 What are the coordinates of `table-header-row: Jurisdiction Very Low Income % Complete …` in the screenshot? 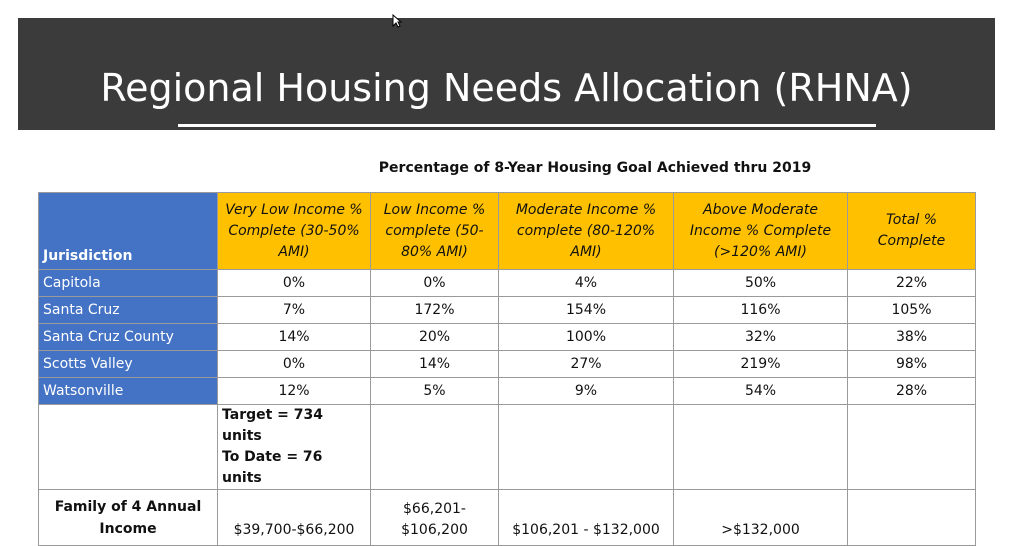 It's located at (507, 231).